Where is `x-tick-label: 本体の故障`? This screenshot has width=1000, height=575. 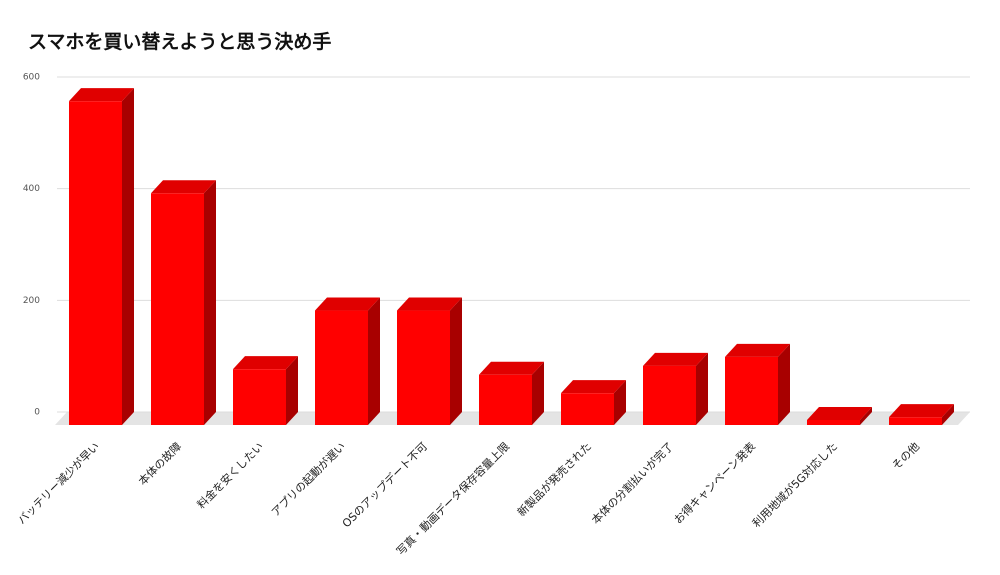
x-tick-label: 本体の故障 is located at coordinates (159, 463).